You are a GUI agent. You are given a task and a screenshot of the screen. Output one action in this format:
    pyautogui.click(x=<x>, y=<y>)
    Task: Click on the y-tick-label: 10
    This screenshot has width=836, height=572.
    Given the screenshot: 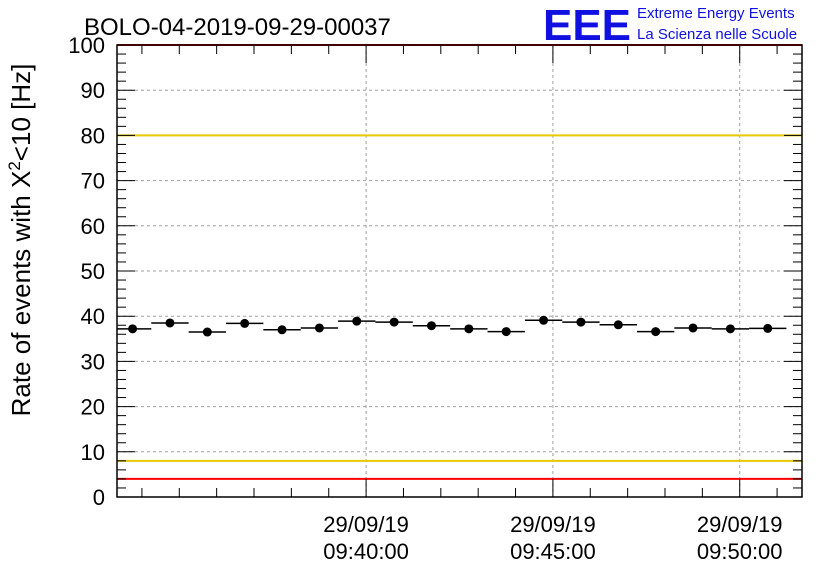 What is the action you would take?
    pyautogui.click(x=93, y=452)
    